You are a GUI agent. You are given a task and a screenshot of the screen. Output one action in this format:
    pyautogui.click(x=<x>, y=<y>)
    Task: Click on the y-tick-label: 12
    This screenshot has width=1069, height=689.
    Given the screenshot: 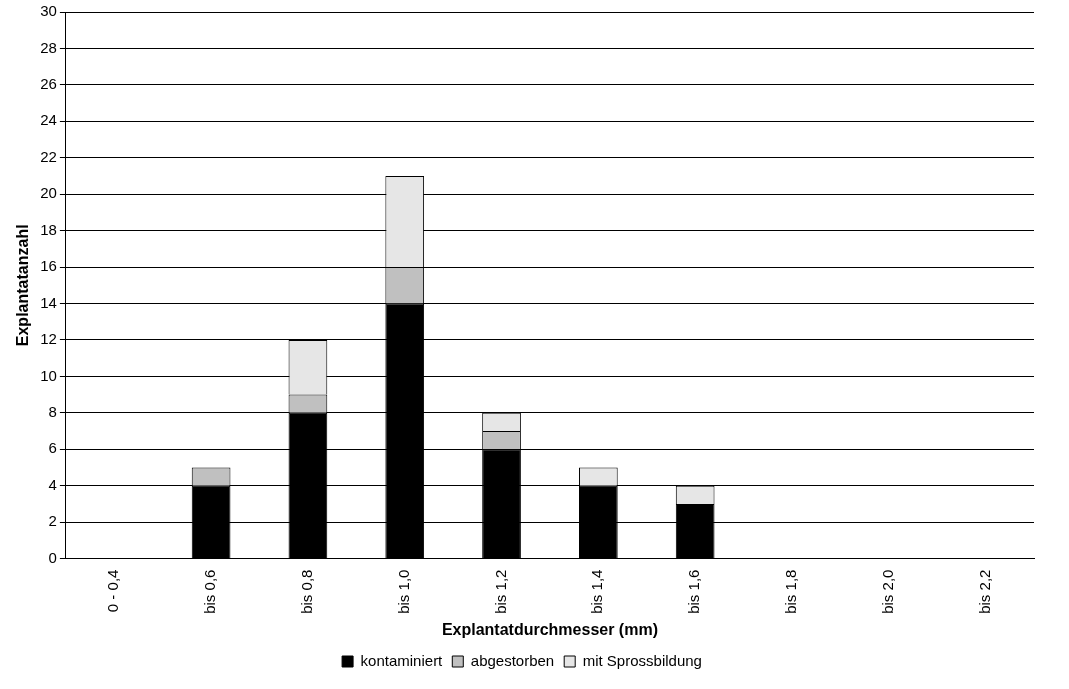 What is the action you would take?
    pyautogui.click(x=48, y=339)
    